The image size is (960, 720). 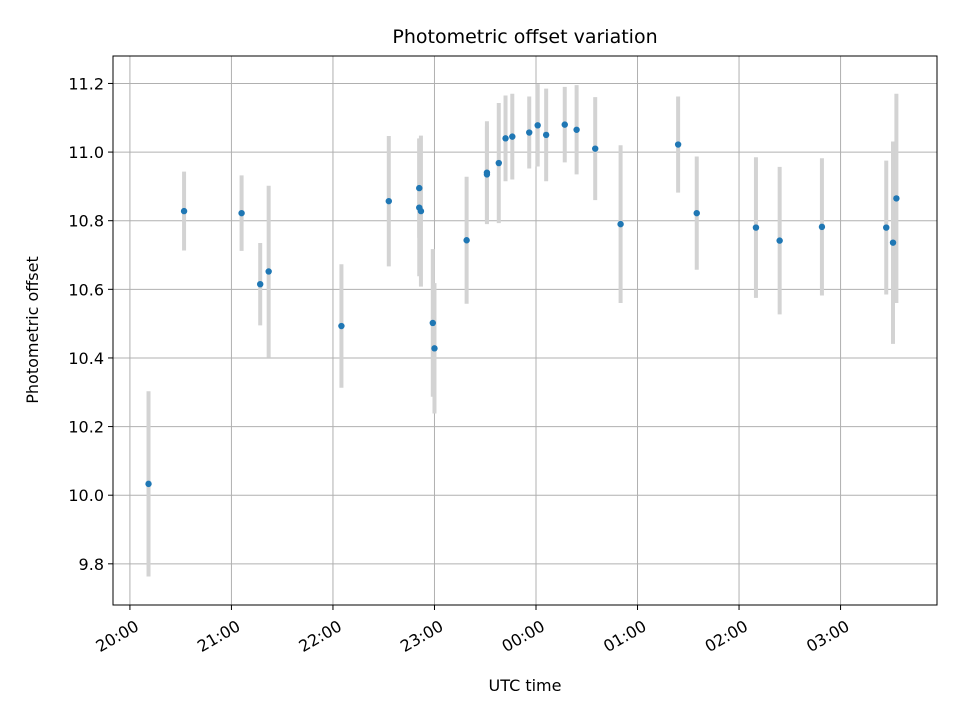 What do you see at coordinates (32, 330) in the screenshot?
I see `y-axis-label: Photometric offset` at bounding box center [32, 330].